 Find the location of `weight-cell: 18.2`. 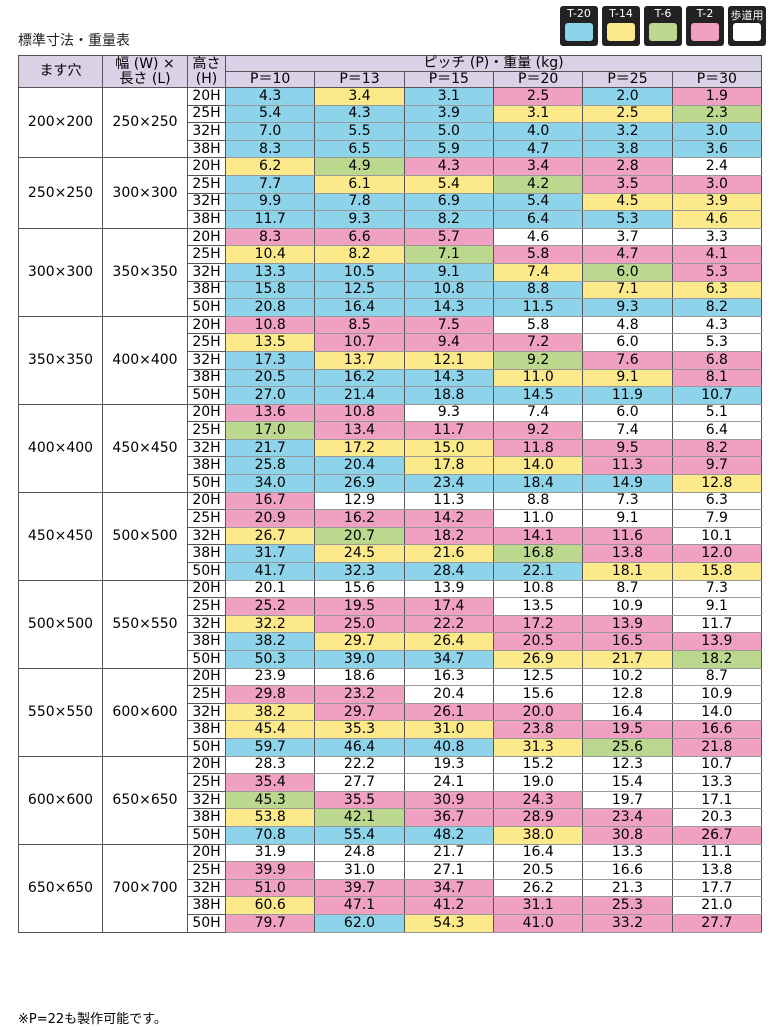

weight-cell: 18.2 is located at coordinates (717, 659).